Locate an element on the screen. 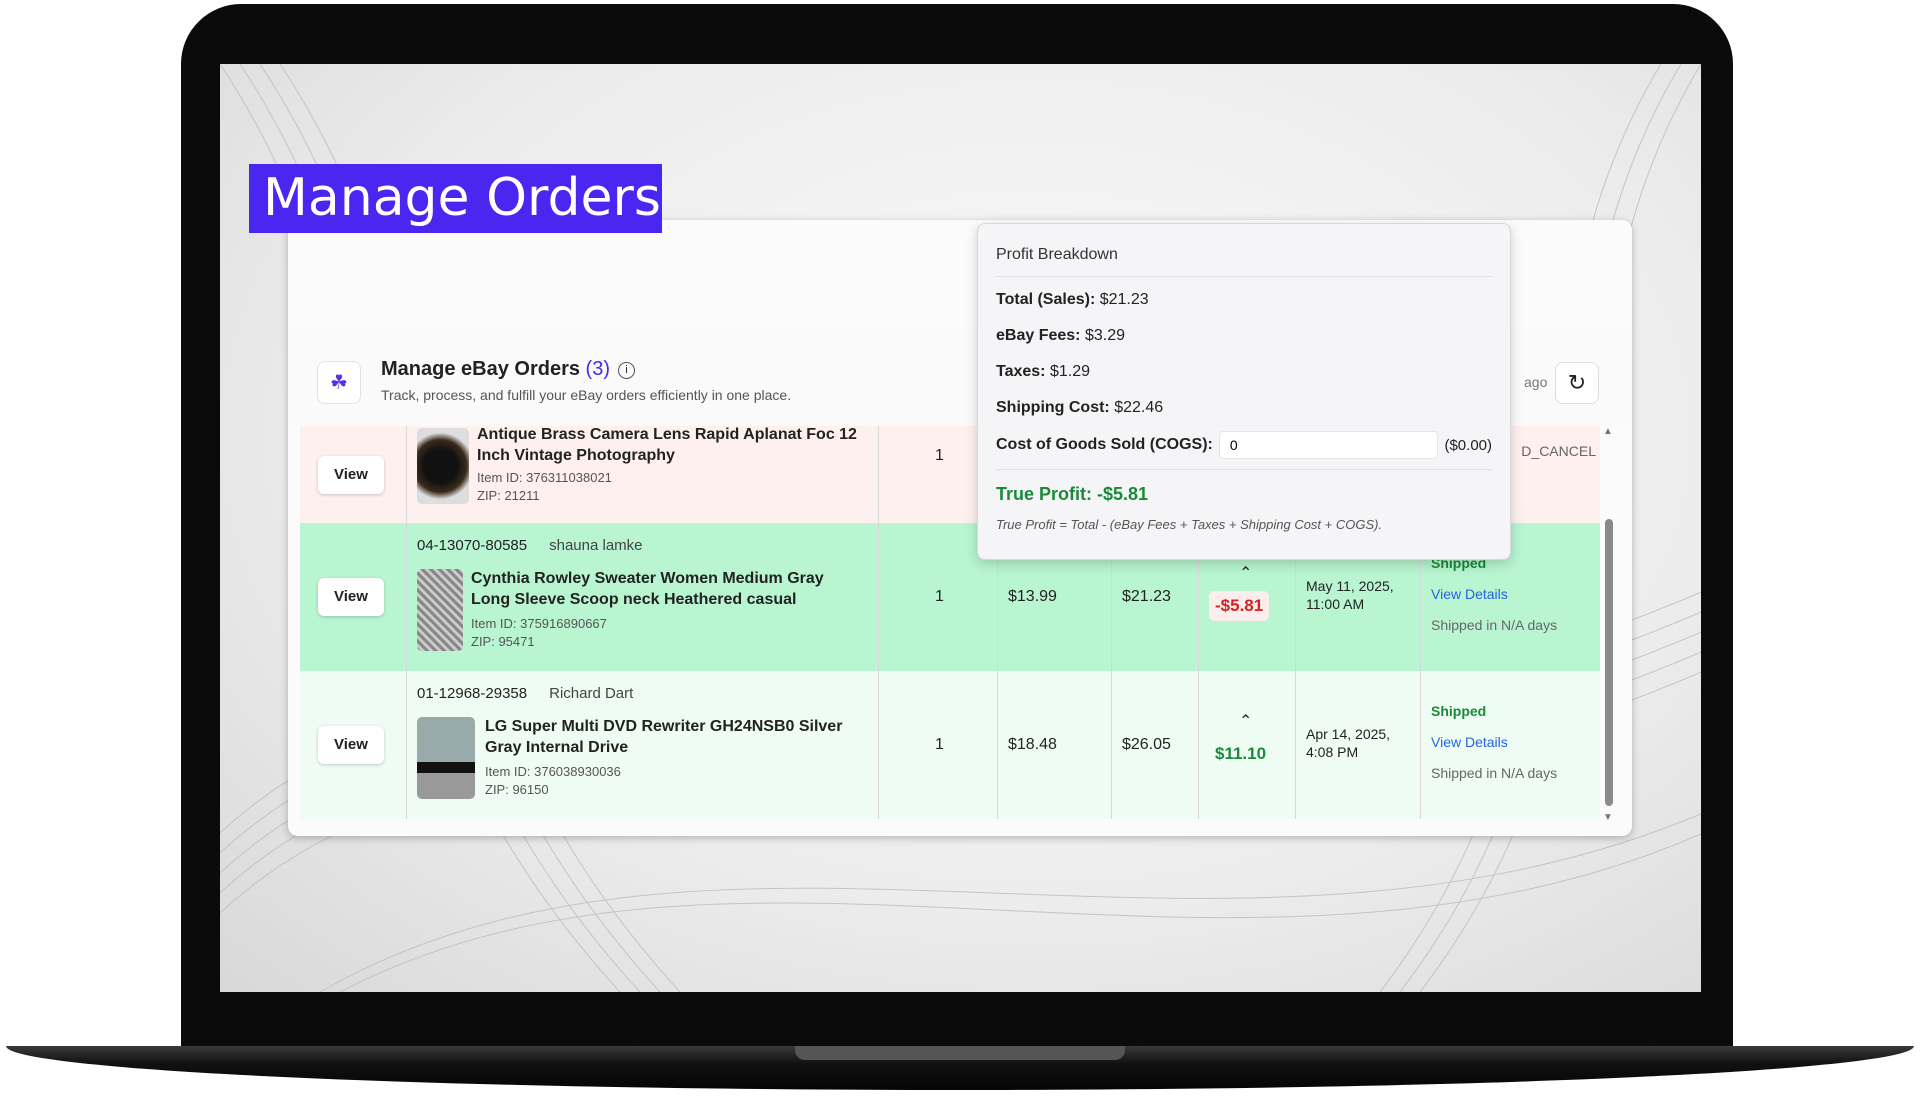 The image size is (1920, 1096). order-id-line: 04-13070-80585 shauna lamke is located at coordinates (530, 545).